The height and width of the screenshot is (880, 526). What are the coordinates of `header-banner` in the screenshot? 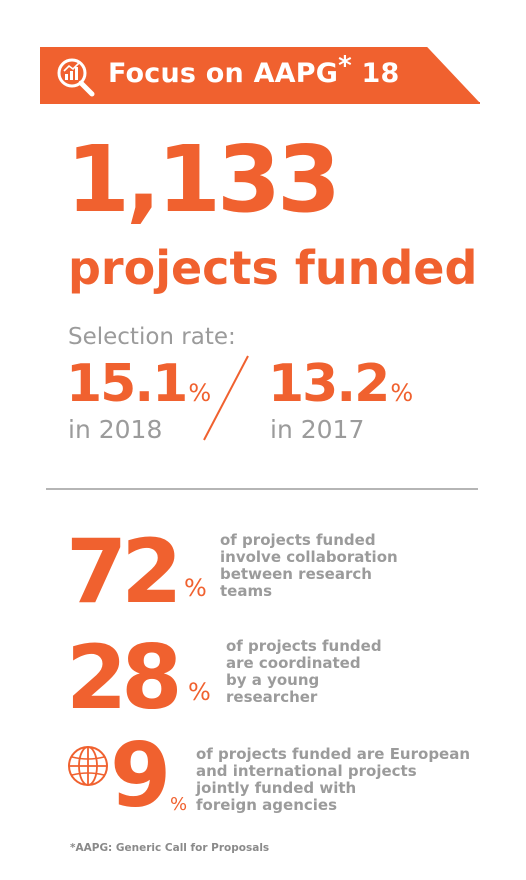 It's located at (260, 75).